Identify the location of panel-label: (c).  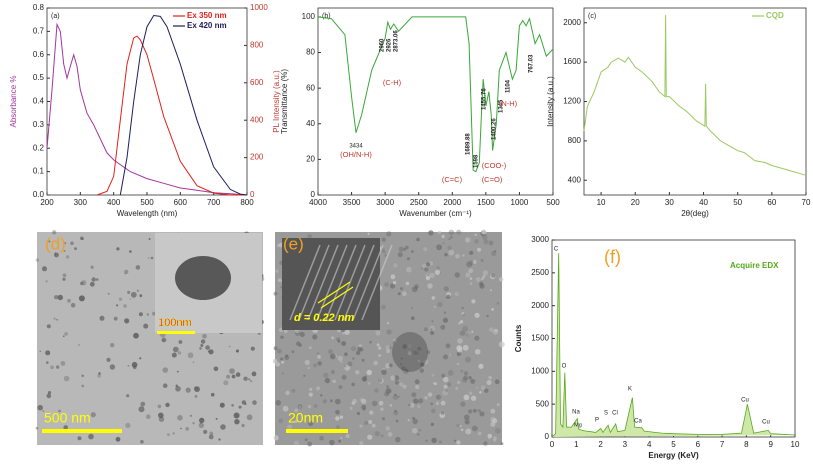
(592, 16).